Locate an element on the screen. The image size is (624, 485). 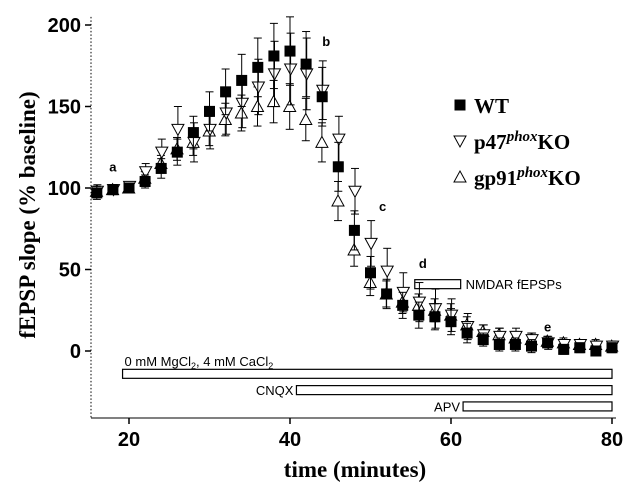
y-tick-label: 200 is located at coordinates (64, 26).